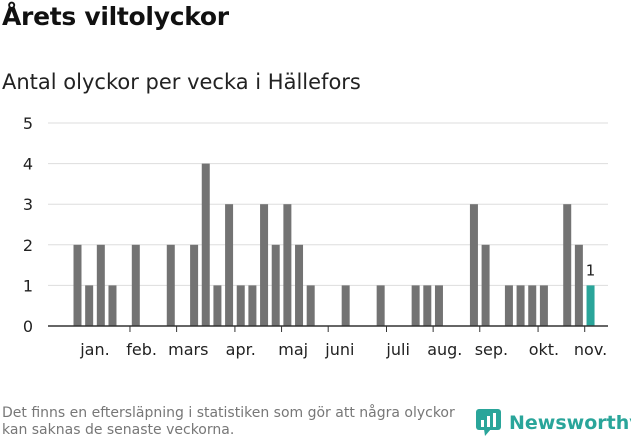 This screenshot has width=631, height=439. I want to click on x-tick-label: maj, so click(293, 349).